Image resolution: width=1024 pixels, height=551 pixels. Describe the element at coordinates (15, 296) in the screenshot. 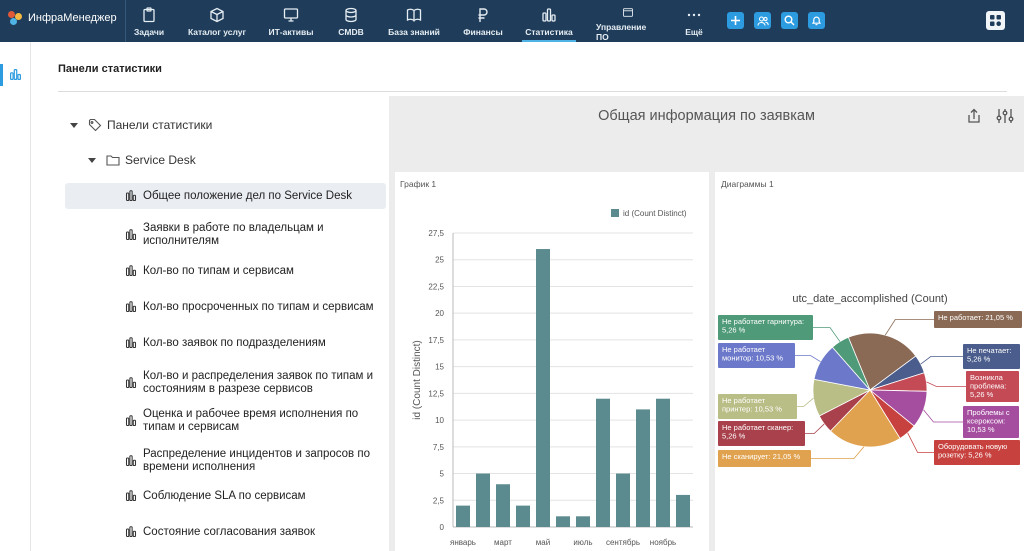

I see `left-rail` at that location.